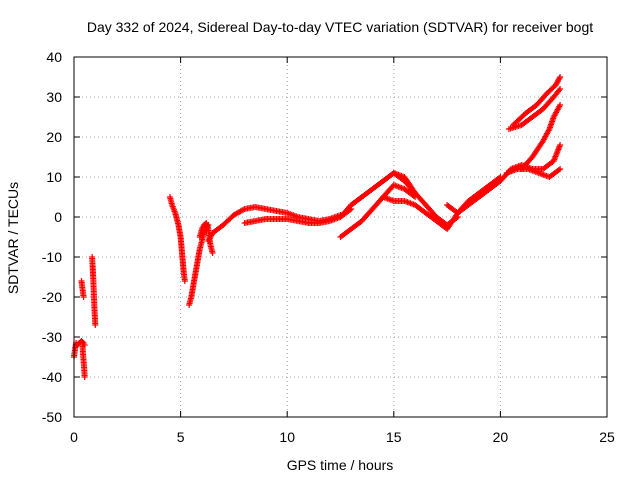  Describe the element at coordinates (607, 437) in the screenshot. I see `x-tick-label: 25` at that location.